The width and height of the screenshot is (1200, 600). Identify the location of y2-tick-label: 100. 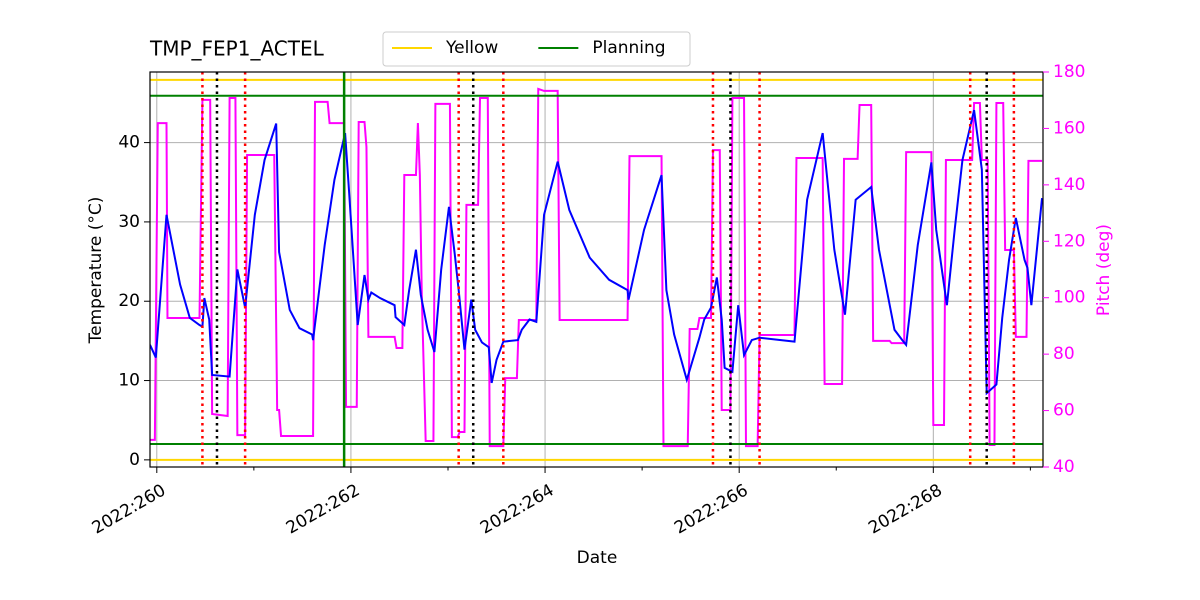
(1069, 298).